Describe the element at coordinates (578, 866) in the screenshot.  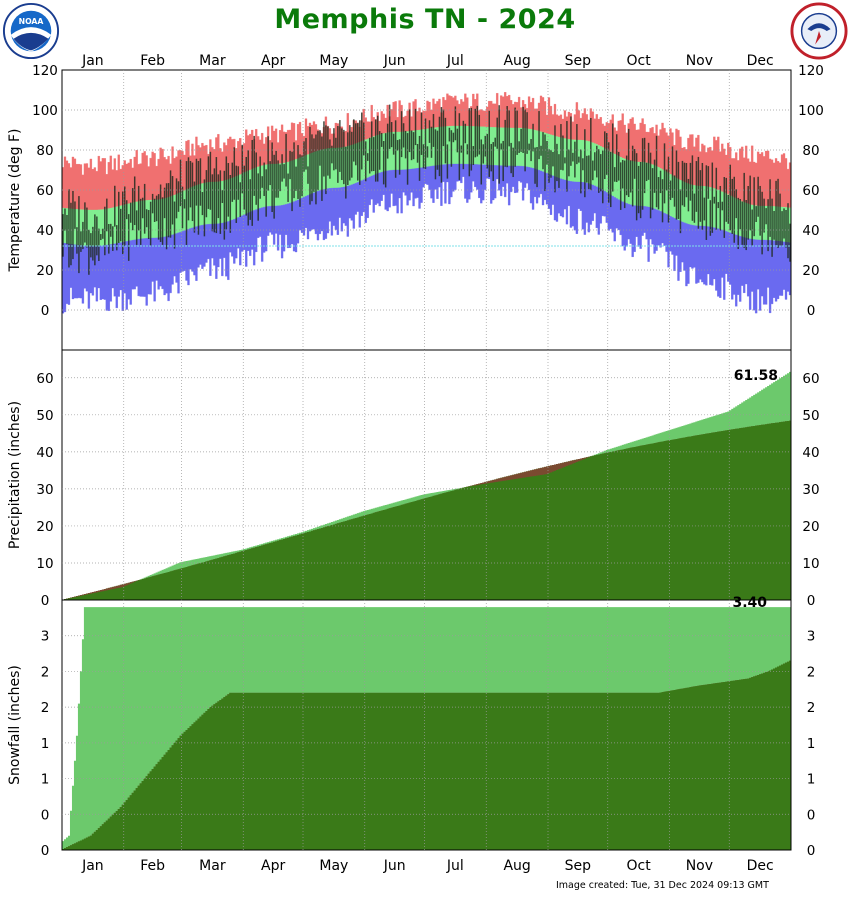
I see `month-label-bottom-sep: Sep` at that location.